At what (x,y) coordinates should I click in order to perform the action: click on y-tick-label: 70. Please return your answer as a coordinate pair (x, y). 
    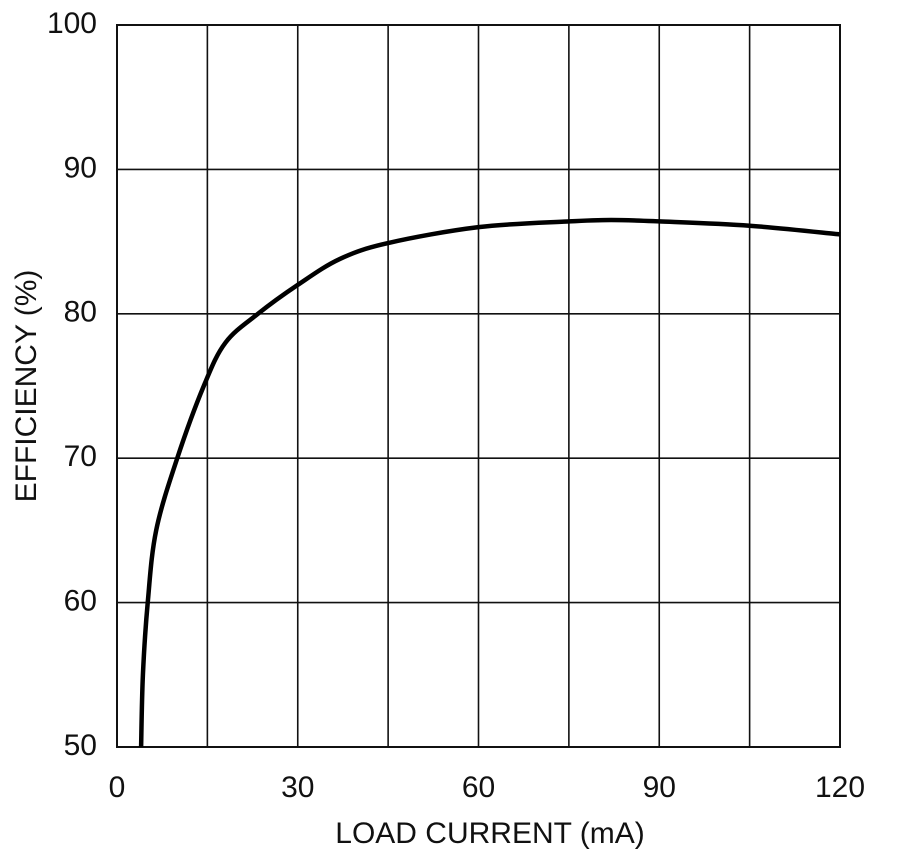
    Looking at the image, I should click on (80, 456).